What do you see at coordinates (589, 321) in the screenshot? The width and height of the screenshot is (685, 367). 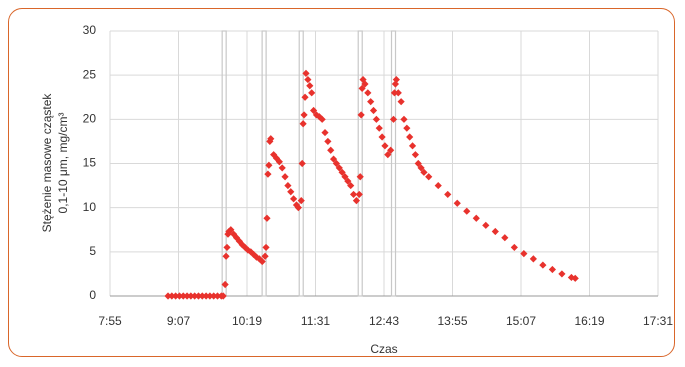 I see `x-tick-label: 16:19` at bounding box center [589, 321].